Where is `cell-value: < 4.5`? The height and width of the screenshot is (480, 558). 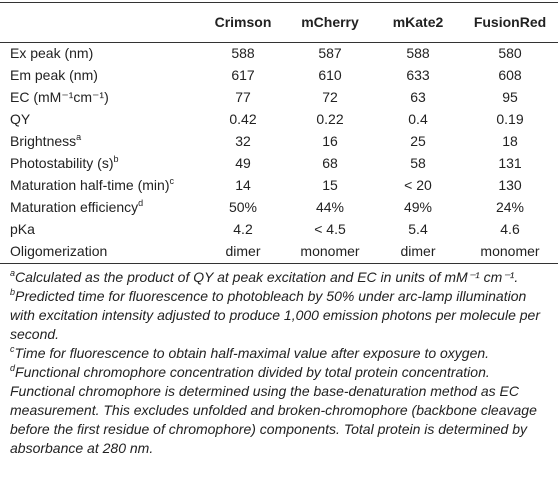 cell-value: < 4.5 is located at coordinates (330, 229).